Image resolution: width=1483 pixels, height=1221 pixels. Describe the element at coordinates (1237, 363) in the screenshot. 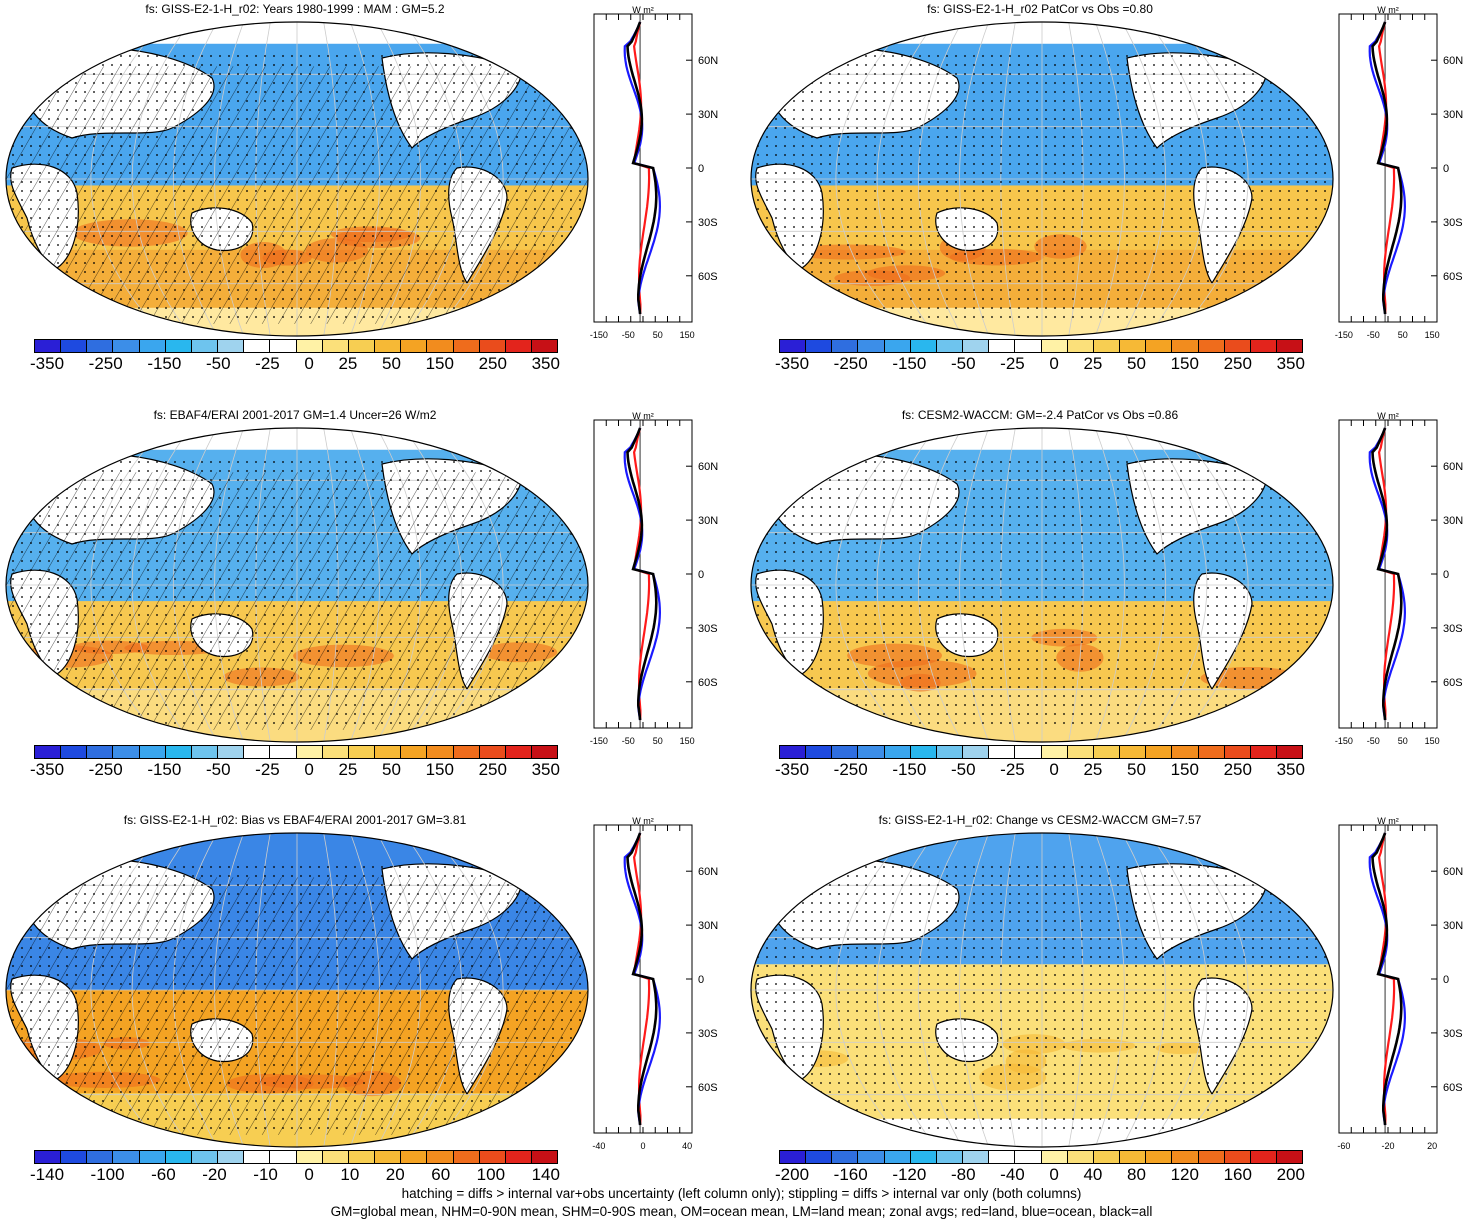

I see `colorbar-tick-label: 250` at that location.